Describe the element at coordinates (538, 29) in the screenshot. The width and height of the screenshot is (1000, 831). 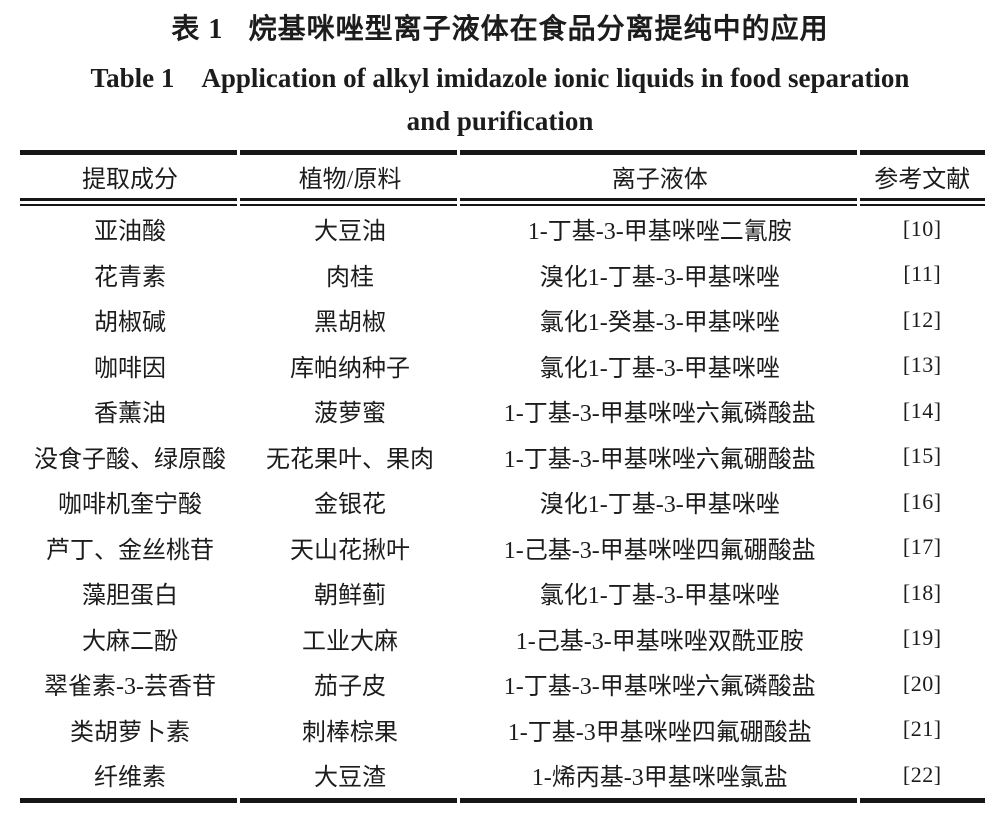
I see `table-title-chinese-text: 烷基咪唑型离子液体在食品分离提纯中的应用` at that location.